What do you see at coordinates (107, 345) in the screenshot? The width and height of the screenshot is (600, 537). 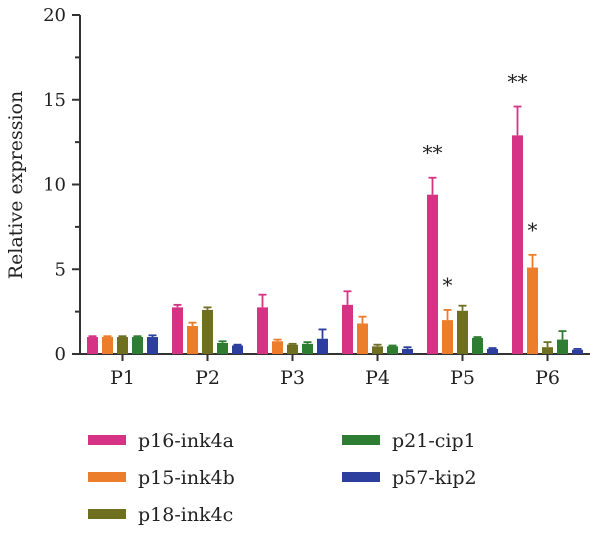 I see `bar-p15-ink4b-P1` at bounding box center [107, 345].